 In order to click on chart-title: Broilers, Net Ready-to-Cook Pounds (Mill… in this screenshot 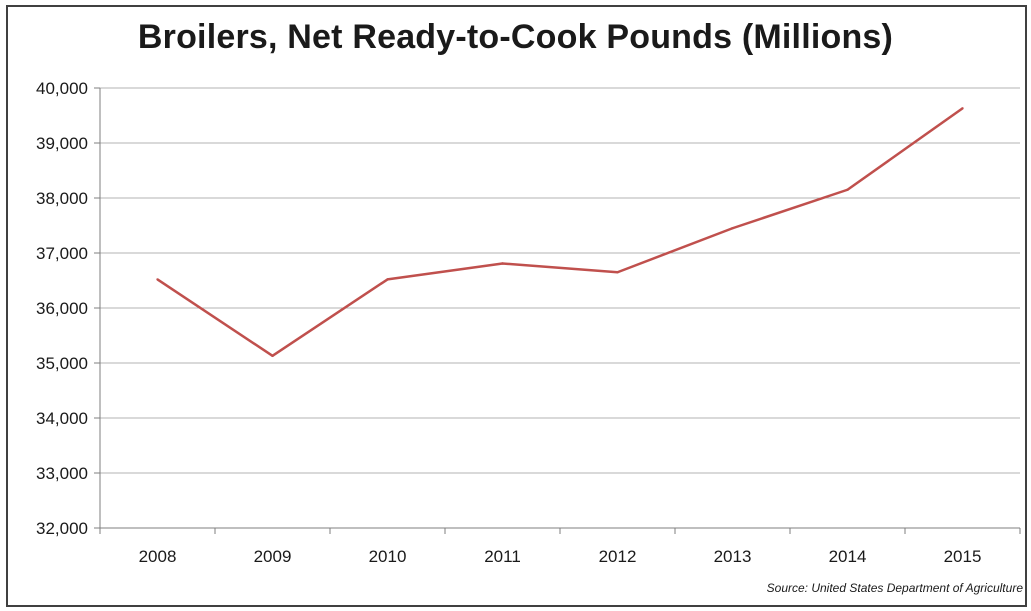, I will do `click(515, 37)`.